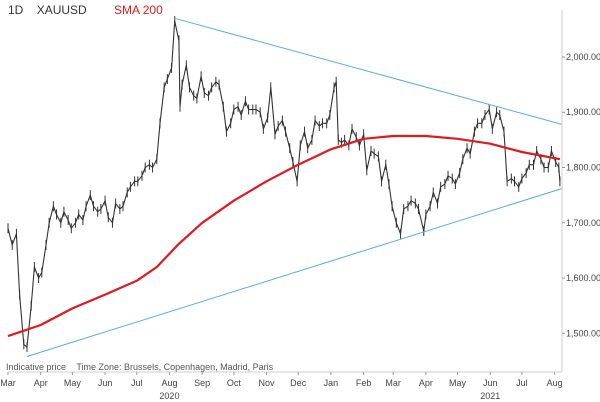 The image size is (600, 402). Describe the element at coordinates (583, 112) in the screenshot. I see `y-tick-label: 1,900.00` at that location.